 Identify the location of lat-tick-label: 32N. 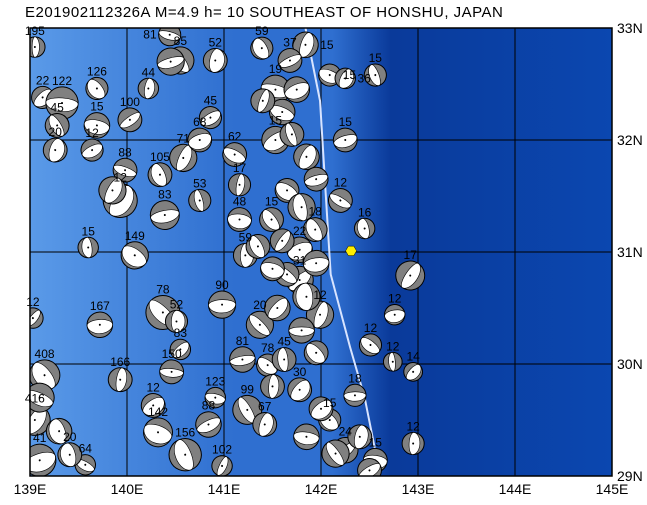
(630, 140).